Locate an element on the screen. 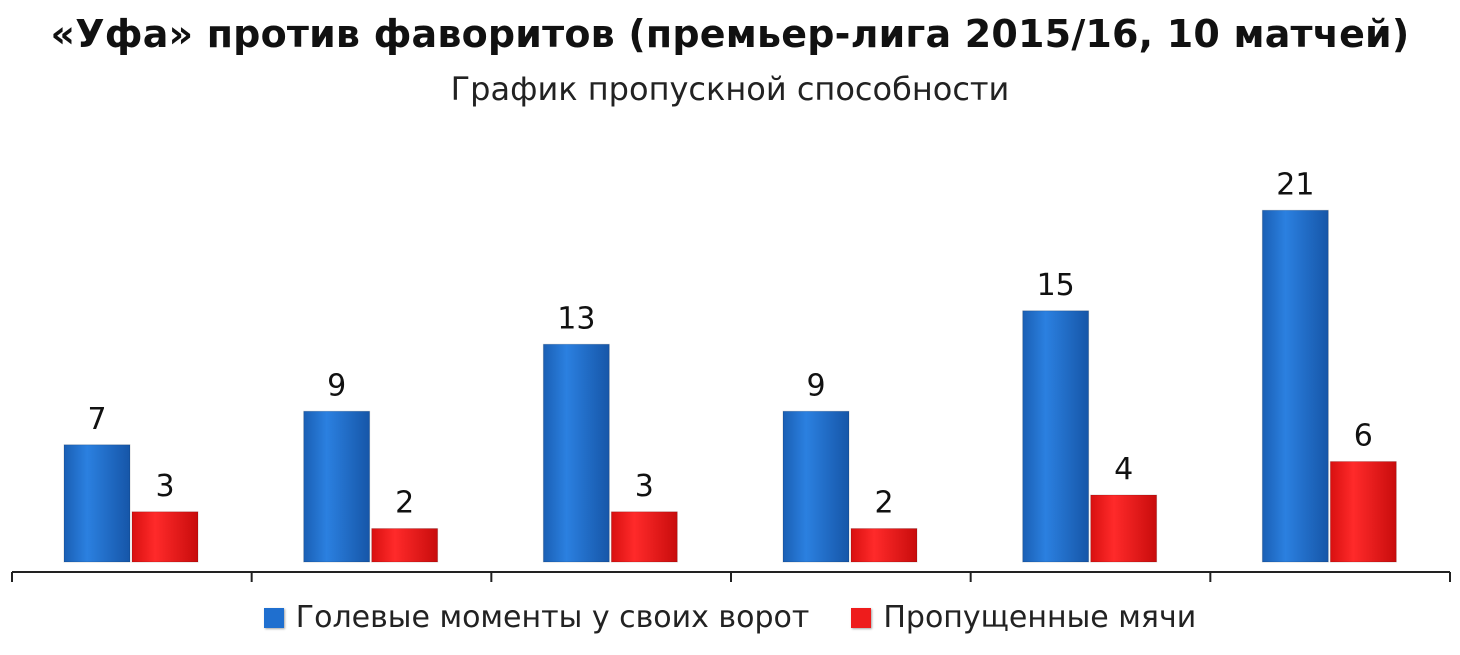  goal-chances-value-label: 13 is located at coordinates (576, 318).